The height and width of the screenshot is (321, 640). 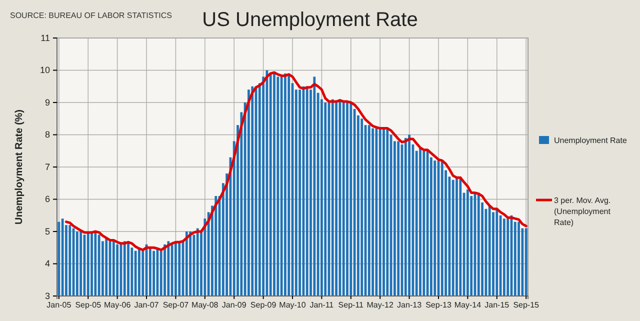 I want to click on y-tick-label: 4, so click(x=47, y=263).